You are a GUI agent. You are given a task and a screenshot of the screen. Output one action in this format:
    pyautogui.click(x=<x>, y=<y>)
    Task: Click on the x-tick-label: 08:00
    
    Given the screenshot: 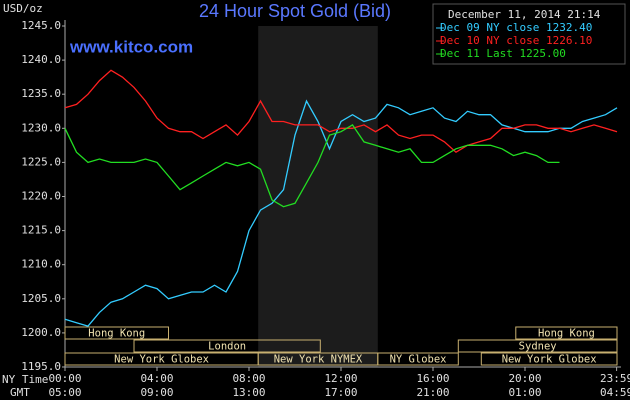 What is the action you would take?
    pyautogui.click(x=248, y=378)
    